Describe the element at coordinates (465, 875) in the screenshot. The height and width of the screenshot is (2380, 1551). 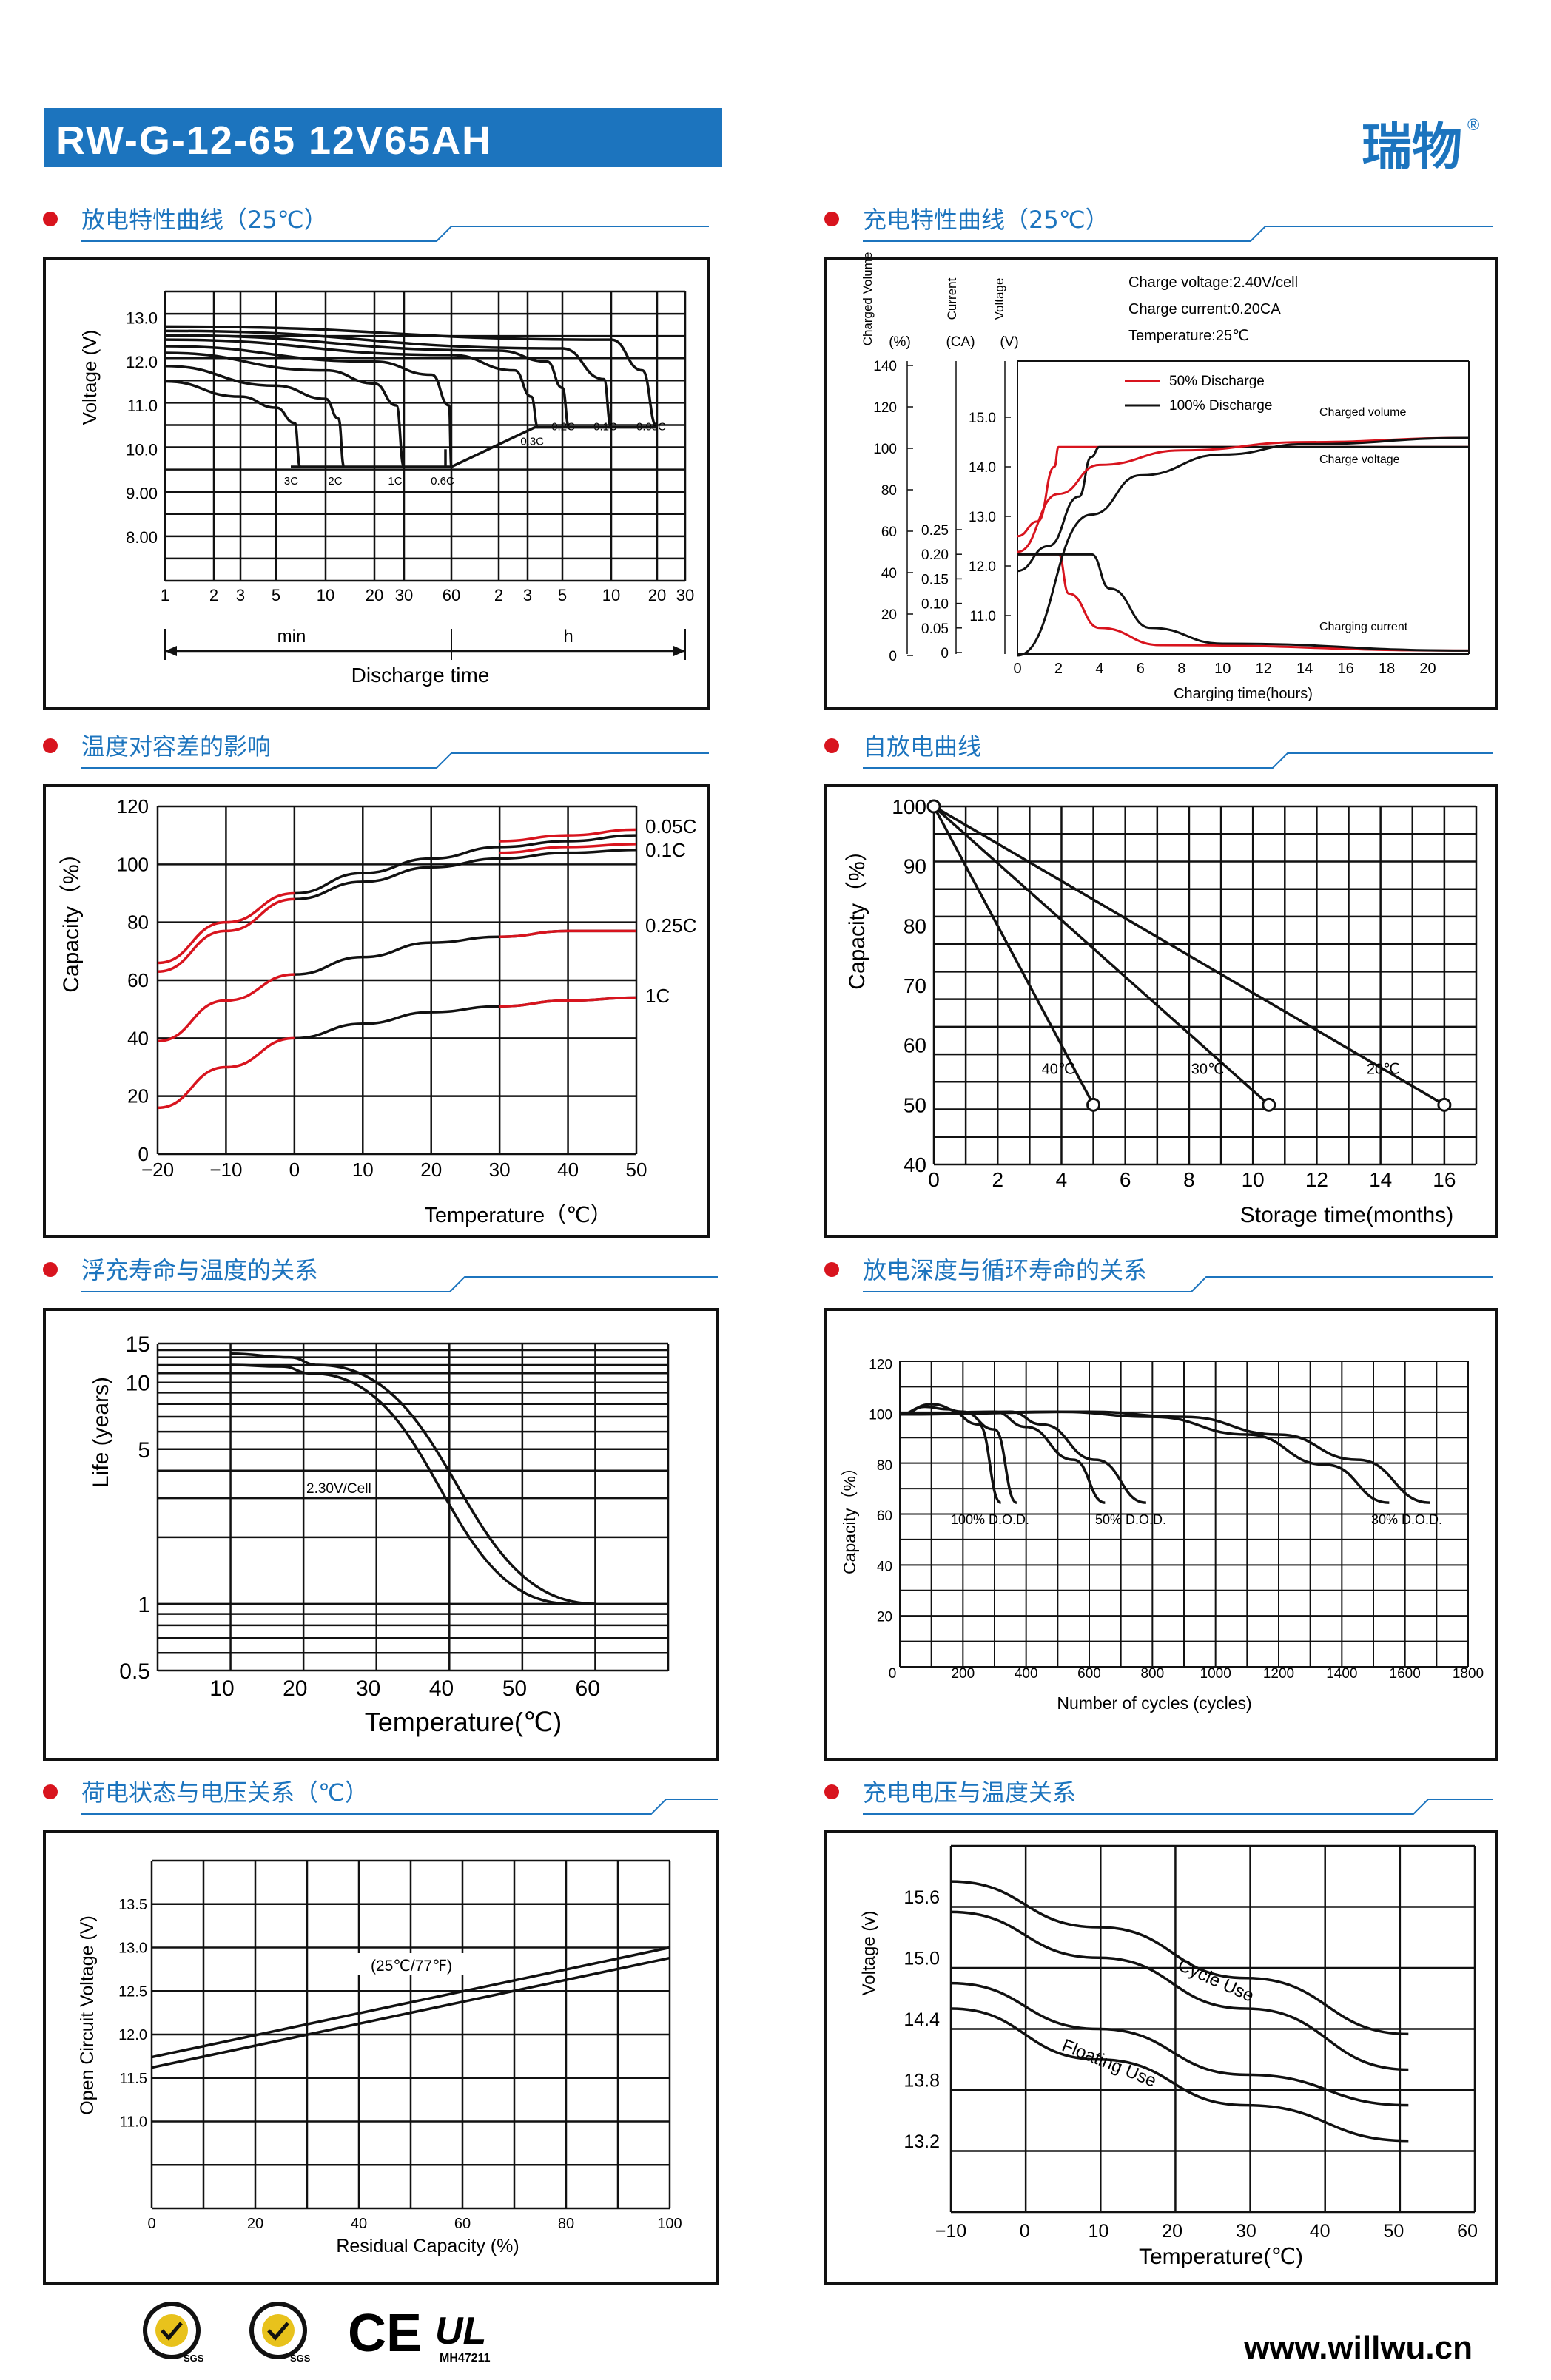
I see `capacity-curve-0.1C` at that location.